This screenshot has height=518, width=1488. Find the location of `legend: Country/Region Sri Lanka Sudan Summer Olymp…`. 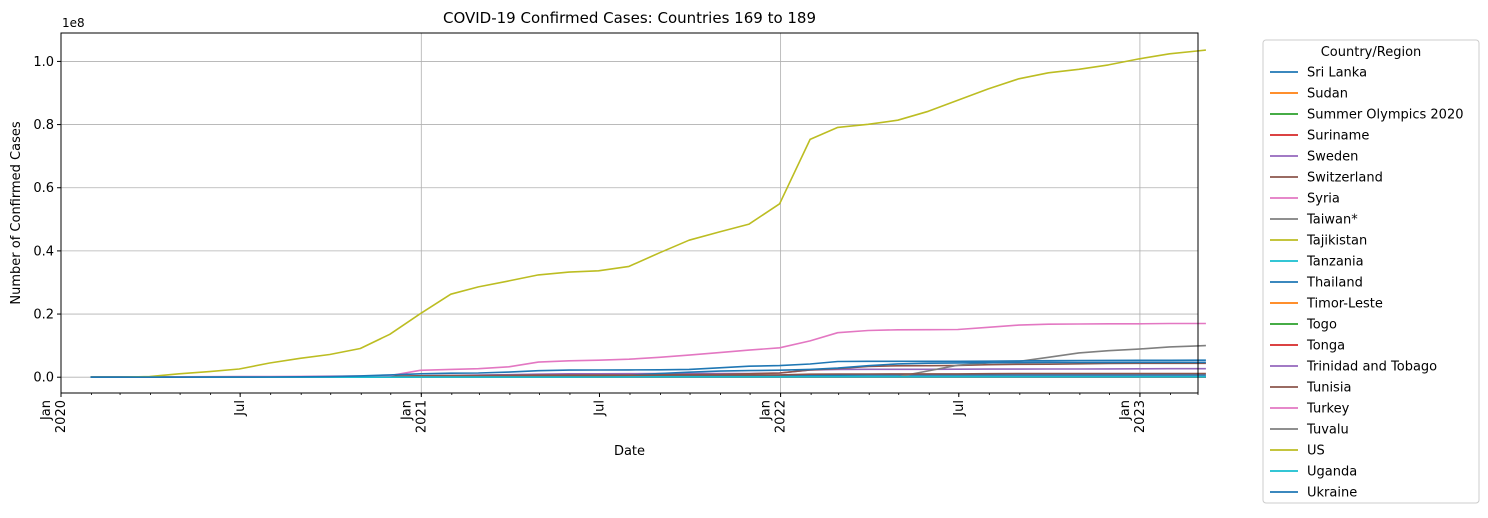

legend: Country/Region Sri Lanka Sudan Summer Olymp… is located at coordinates (1371, 271).